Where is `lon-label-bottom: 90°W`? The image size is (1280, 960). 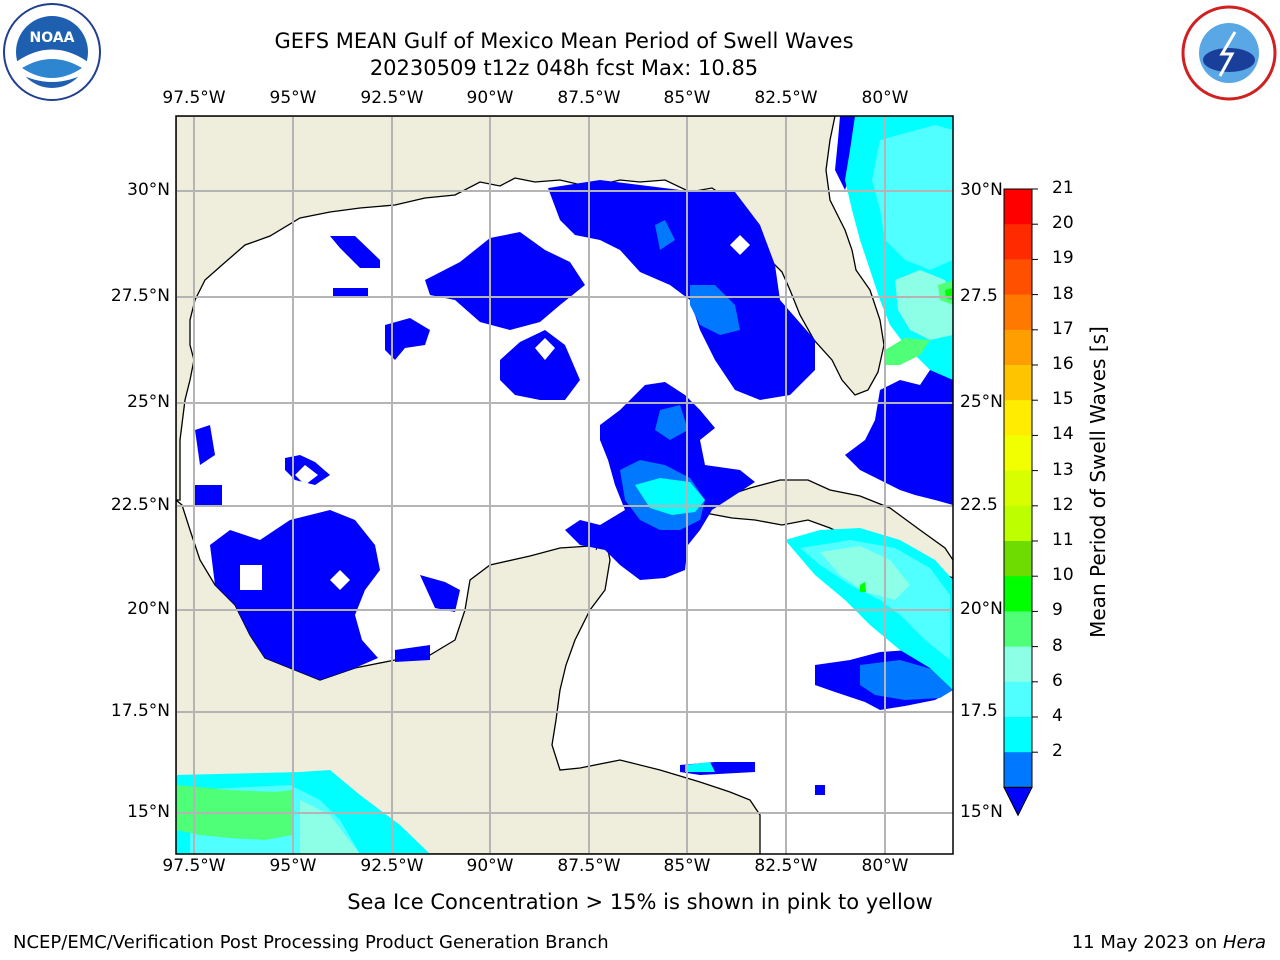 lon-label-bottom: 90°W is located at coordinates (490, 866).